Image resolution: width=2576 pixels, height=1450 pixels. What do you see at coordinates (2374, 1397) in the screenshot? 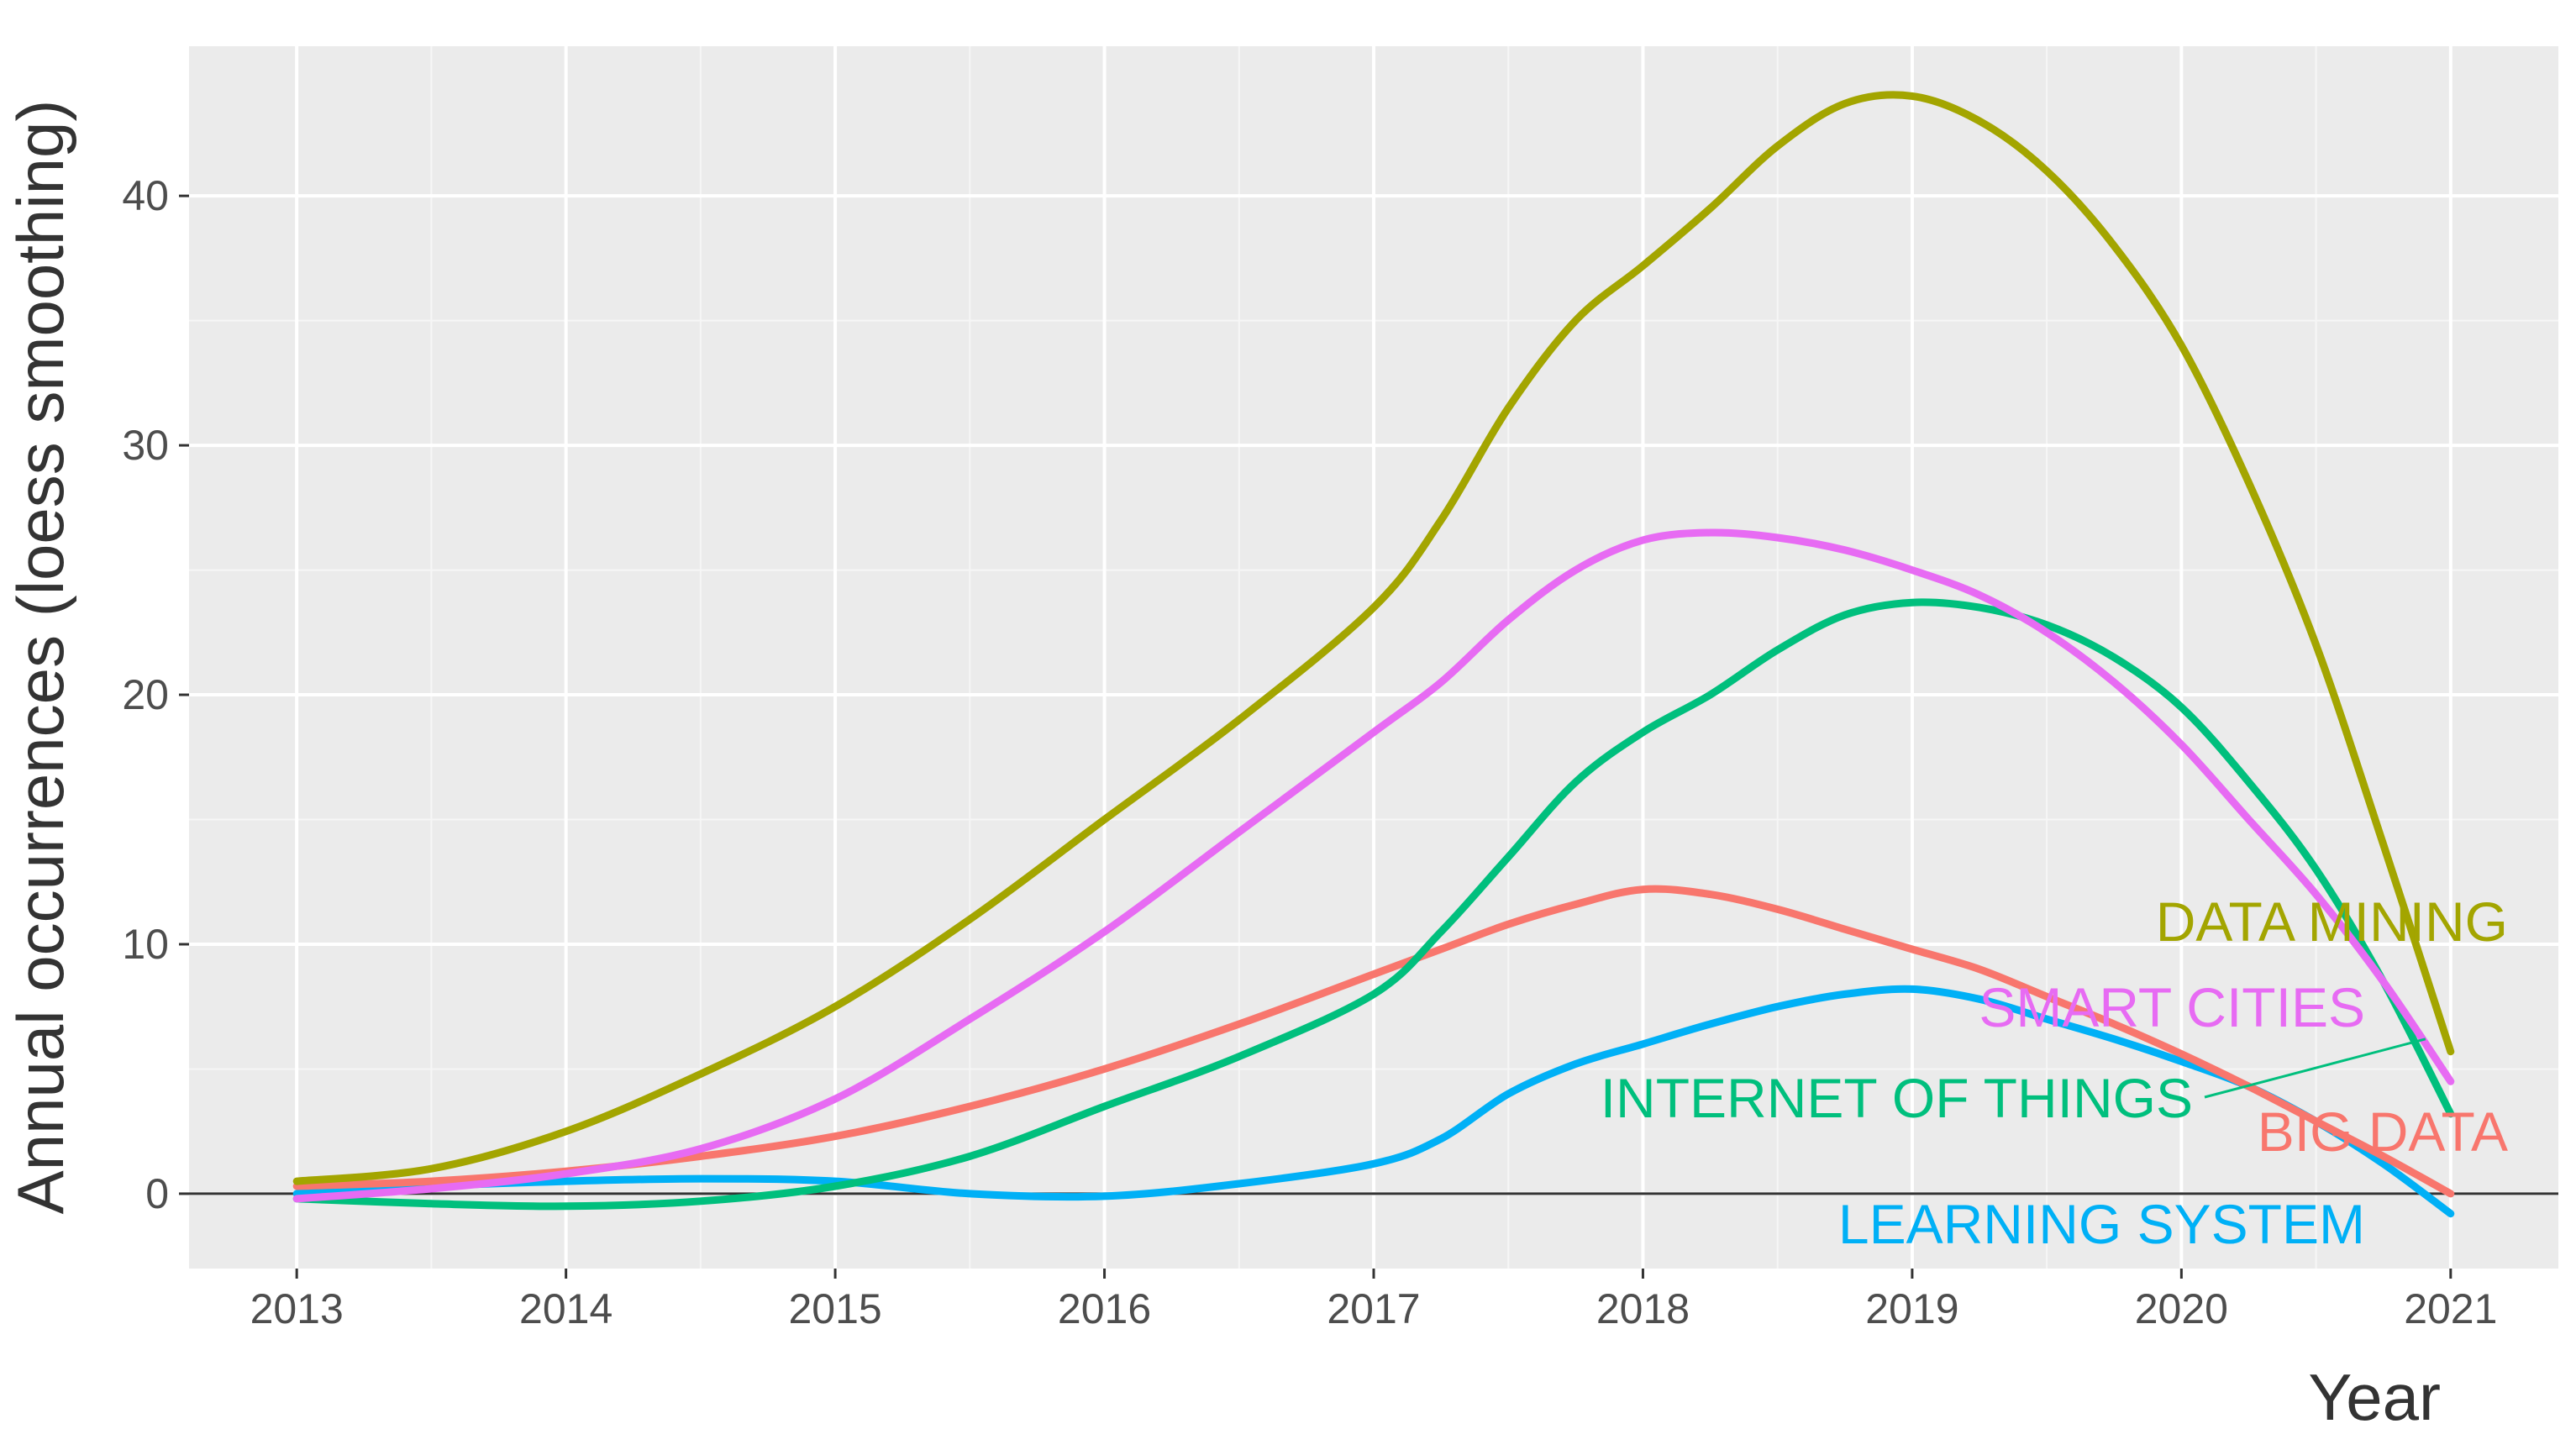
I see `x-axis-title: Year` at bounding box center [2374, 1397].